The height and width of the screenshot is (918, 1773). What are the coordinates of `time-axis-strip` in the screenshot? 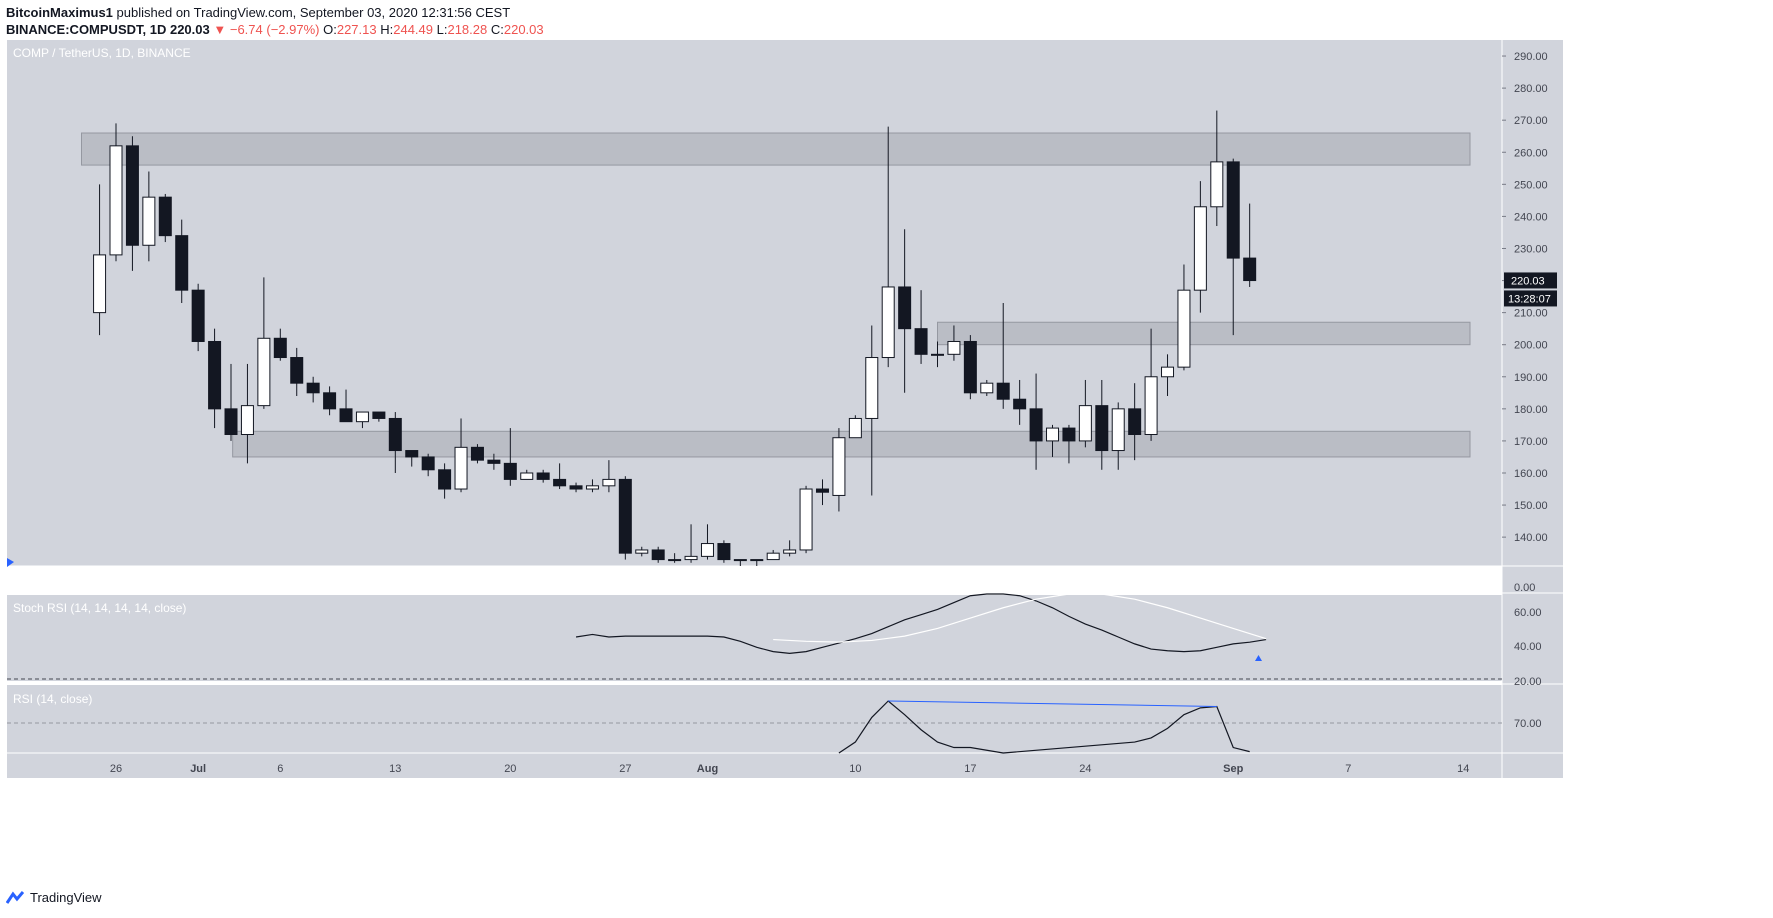 It's located at (754, 765).